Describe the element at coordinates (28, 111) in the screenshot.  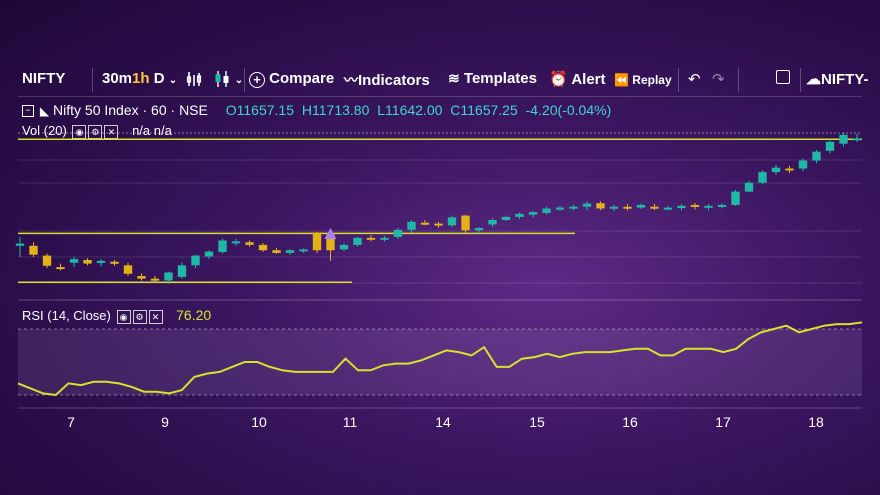
I see `collapse-icon: −` at that location.